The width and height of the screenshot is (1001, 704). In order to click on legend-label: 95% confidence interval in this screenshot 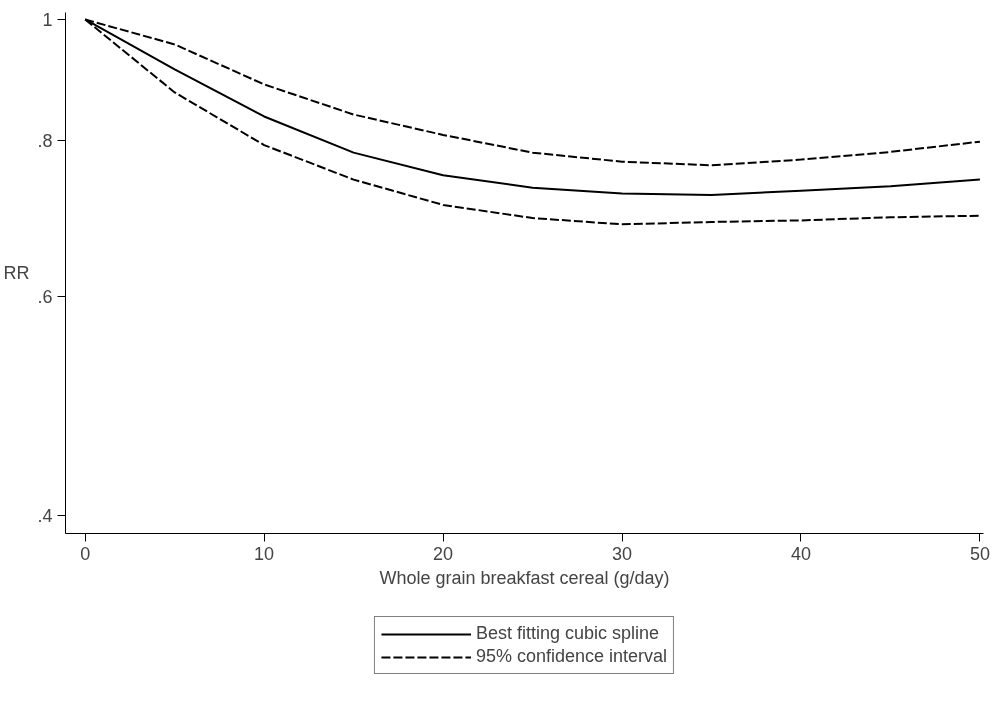, I will do `click(571, 656)`.